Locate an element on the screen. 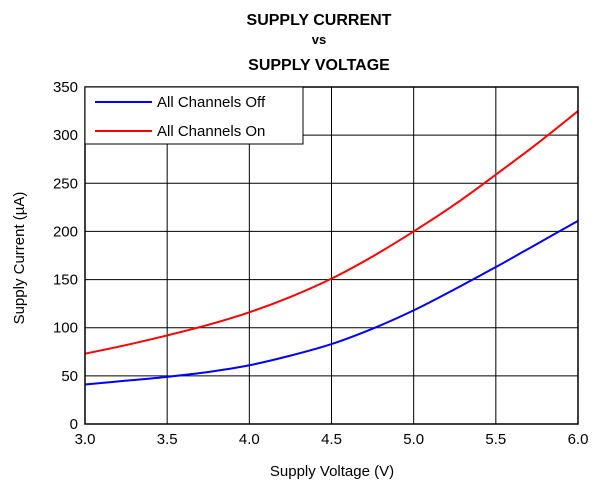 The height and width of the screenshot is (488, 595). y-tick-label: 0 is located at coordinates (74, 424).